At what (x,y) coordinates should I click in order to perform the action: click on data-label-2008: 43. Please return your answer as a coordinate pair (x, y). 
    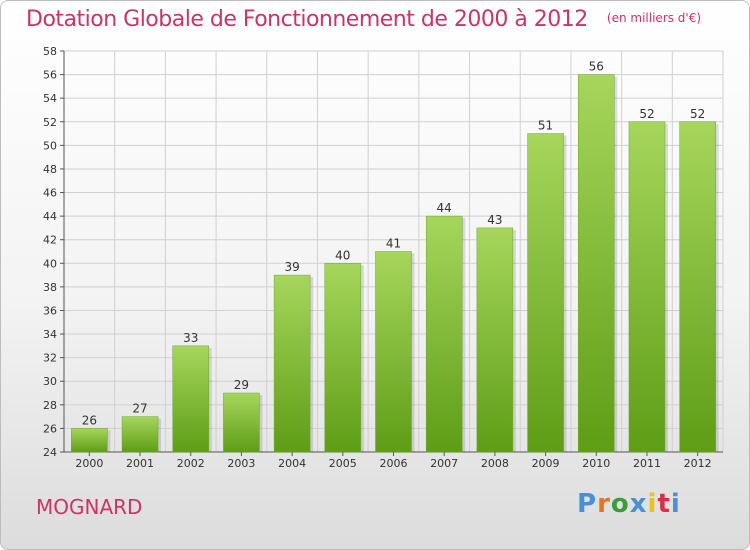
    Looking at the image, I should click on (494, 220).